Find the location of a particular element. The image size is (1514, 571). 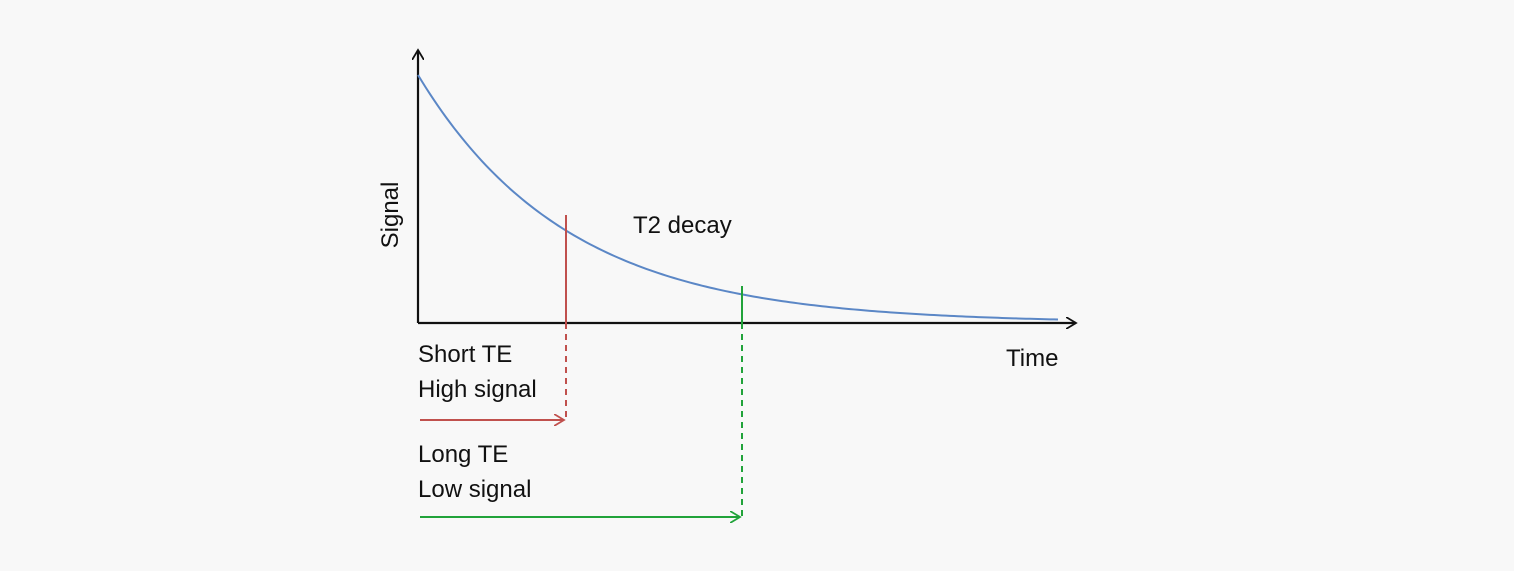

high-signal-label: High signal is located at coordinates (477, 389).